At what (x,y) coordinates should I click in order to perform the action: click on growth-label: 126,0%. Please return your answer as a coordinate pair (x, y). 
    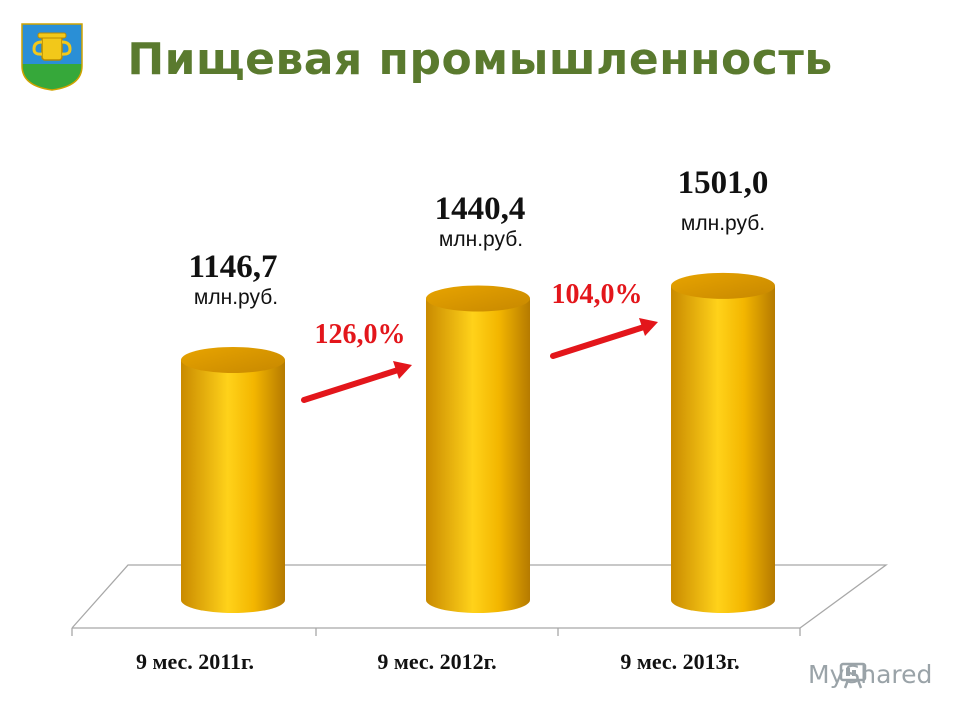
    Looking at the image, I should click on (360, 334).